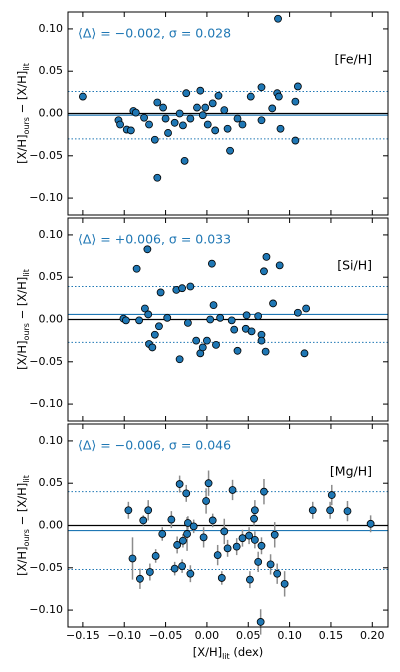 Image resolution: width=400 pixels, height=672 pixels. I want to click on x-axis-label: [X/H]lit (dex), so click(228, 653).